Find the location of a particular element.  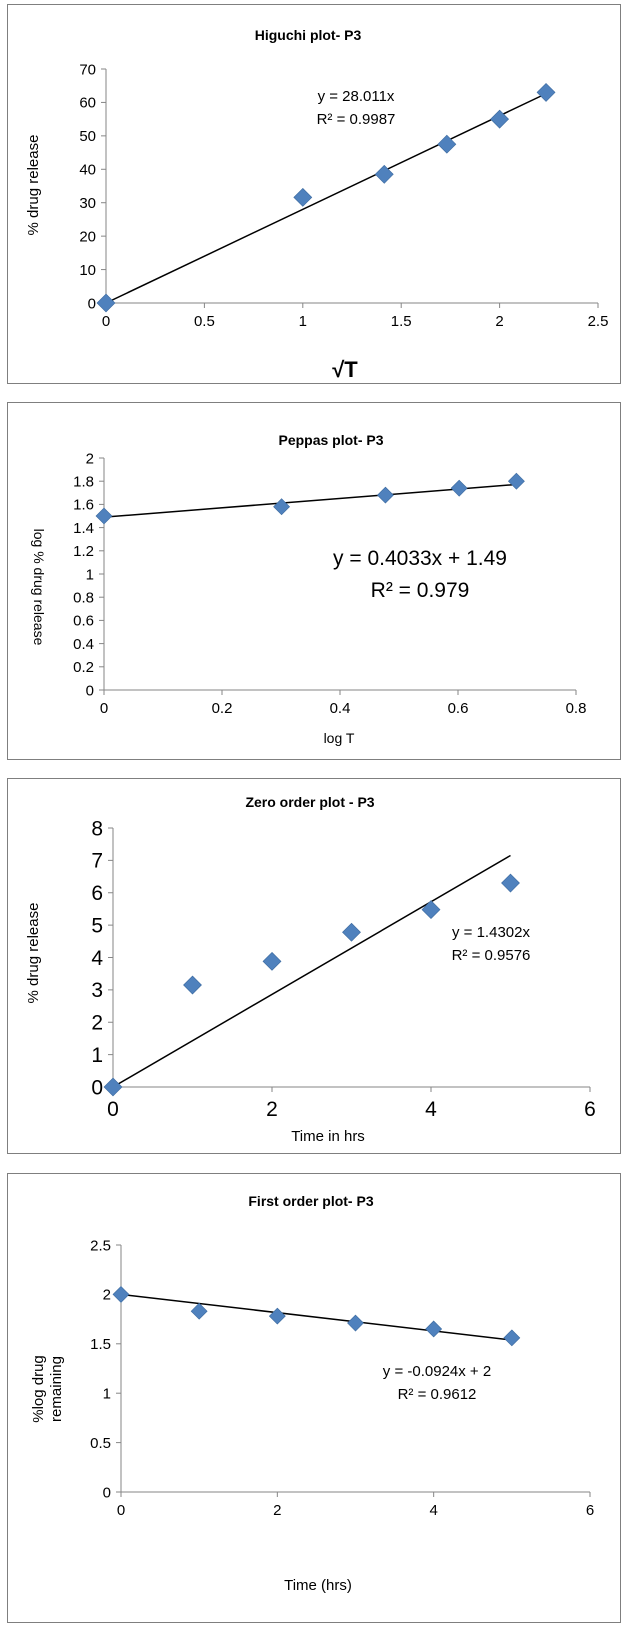

y-tick-label: 1.4 is located at coordinates (83, 528).